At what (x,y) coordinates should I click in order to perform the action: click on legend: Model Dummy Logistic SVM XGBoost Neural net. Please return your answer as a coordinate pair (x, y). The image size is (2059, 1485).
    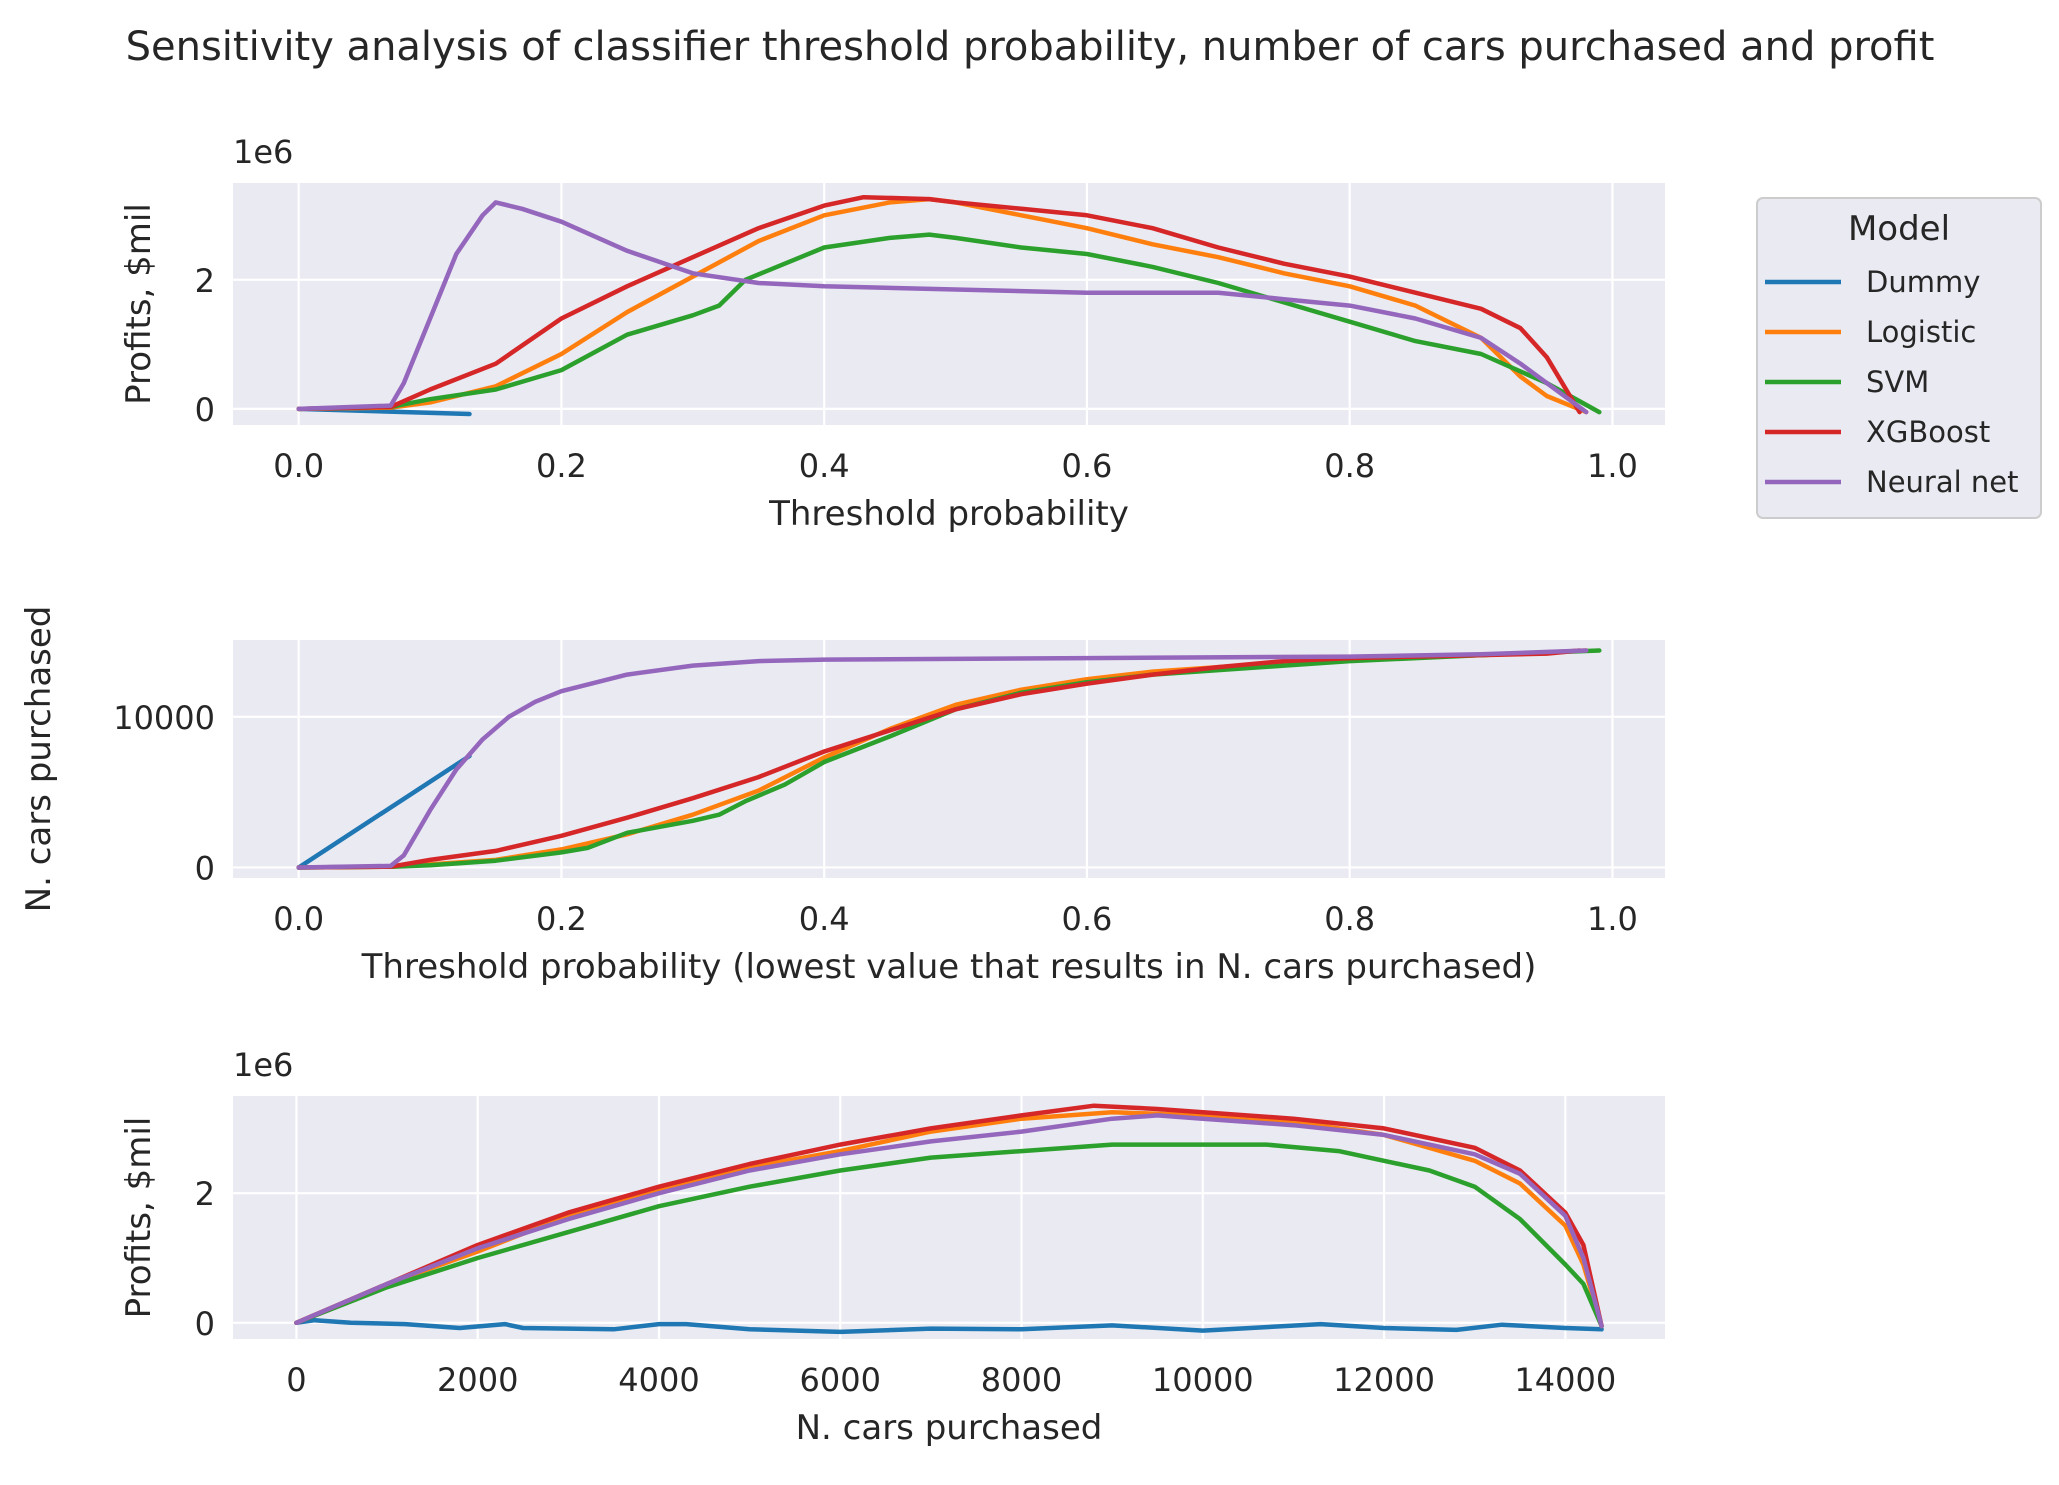
    Looking at the image, I should click on (1899, 358).